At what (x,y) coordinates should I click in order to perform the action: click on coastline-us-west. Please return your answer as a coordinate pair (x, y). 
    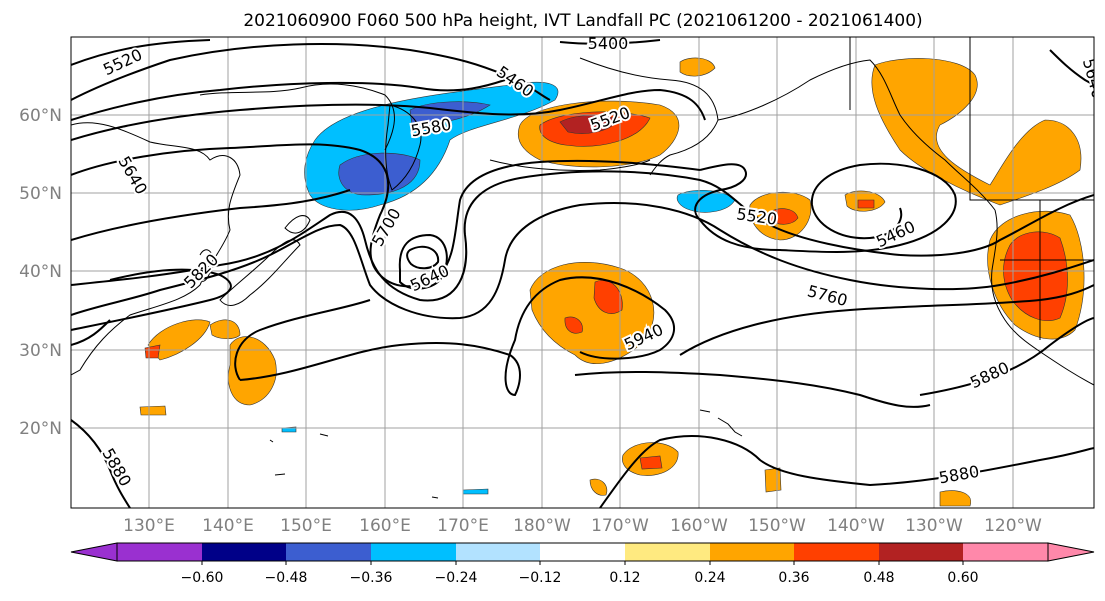
    Looking at the image, I should click on (1042, 297).